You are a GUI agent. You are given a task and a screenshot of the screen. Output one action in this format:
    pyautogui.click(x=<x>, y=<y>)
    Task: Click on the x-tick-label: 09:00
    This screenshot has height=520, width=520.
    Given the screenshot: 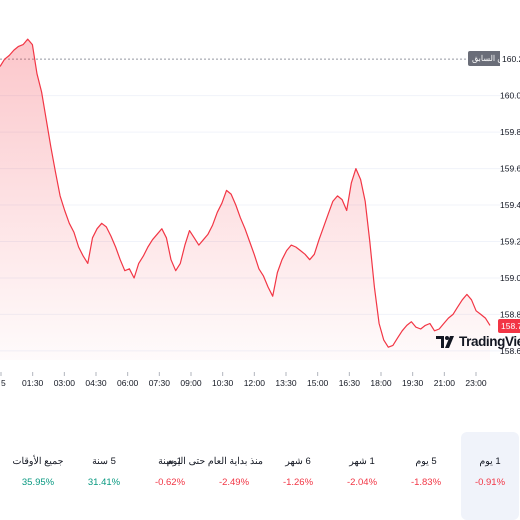 What is the action you would take?
    pyautogui.click(x=191, y=383)
    